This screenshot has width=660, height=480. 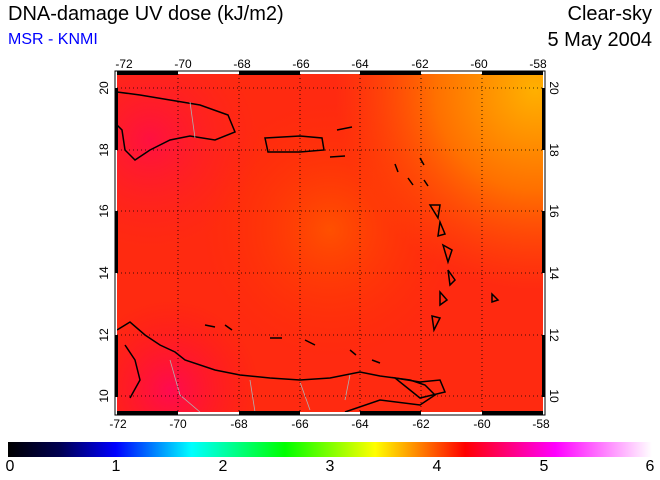 I want to click on colorbar-label: 3, so click(x=330, y=466).